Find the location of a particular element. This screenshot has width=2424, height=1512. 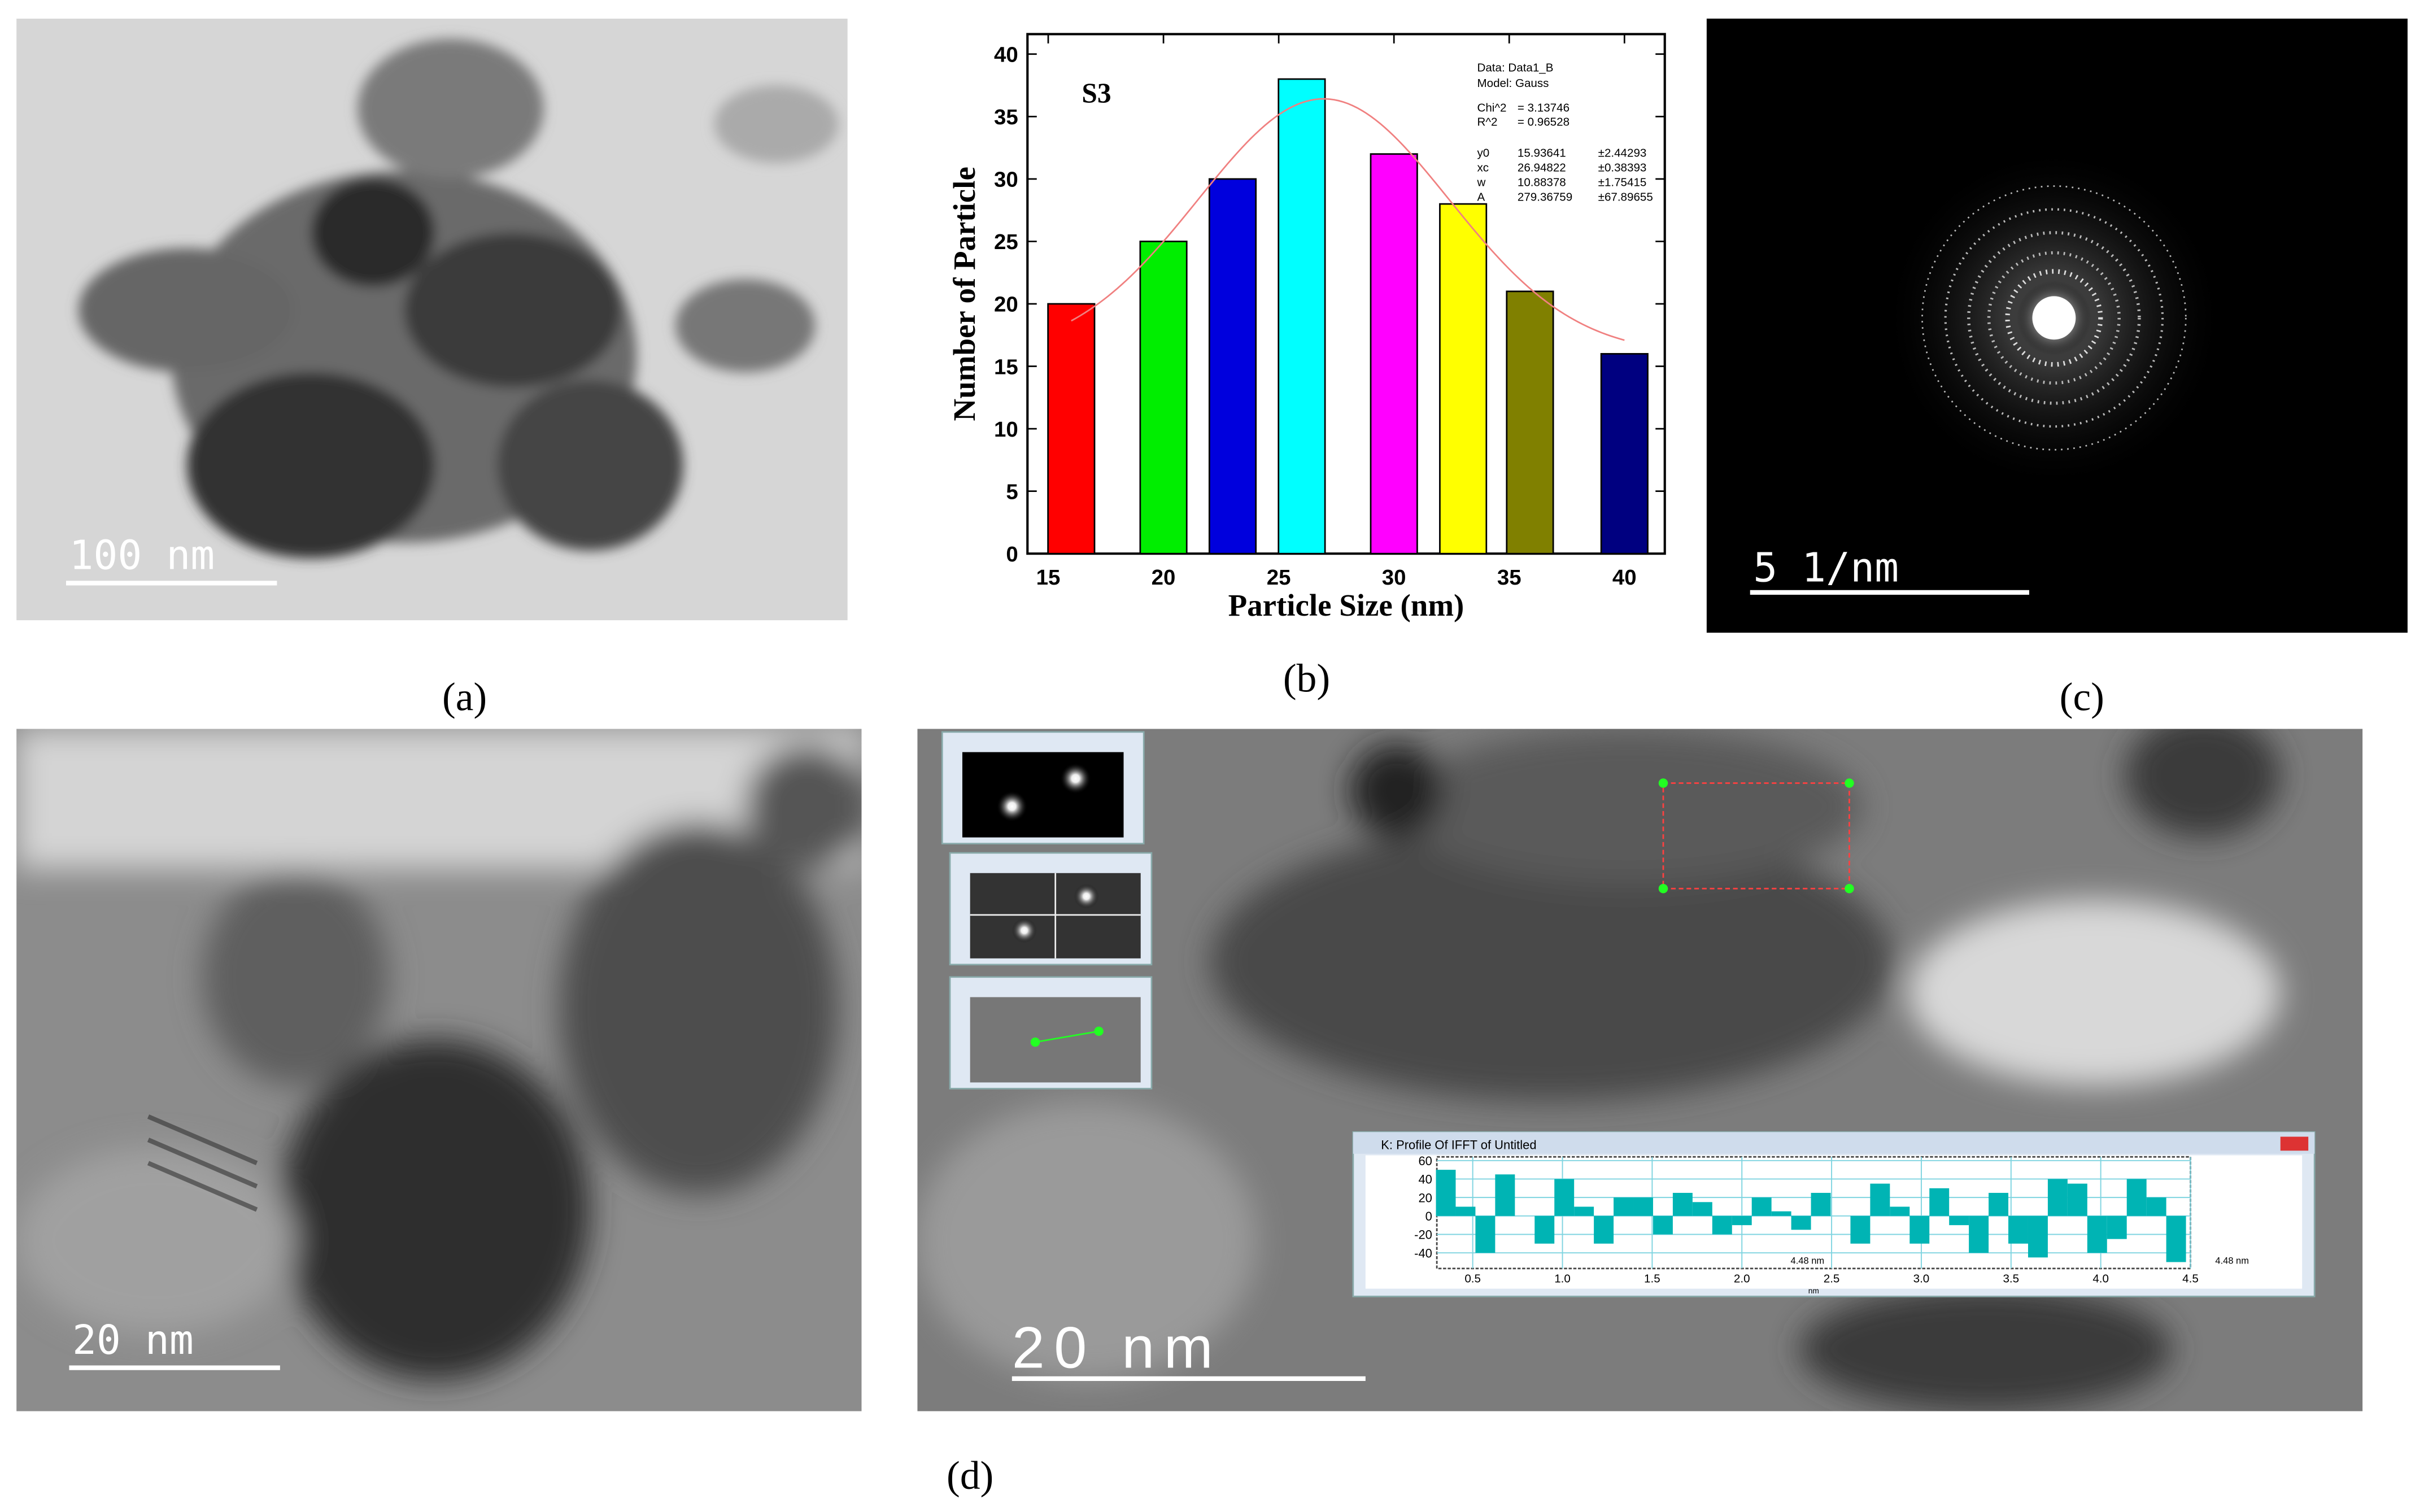

fit-info: Model: Gauss is located at coordinates (1513, 83).